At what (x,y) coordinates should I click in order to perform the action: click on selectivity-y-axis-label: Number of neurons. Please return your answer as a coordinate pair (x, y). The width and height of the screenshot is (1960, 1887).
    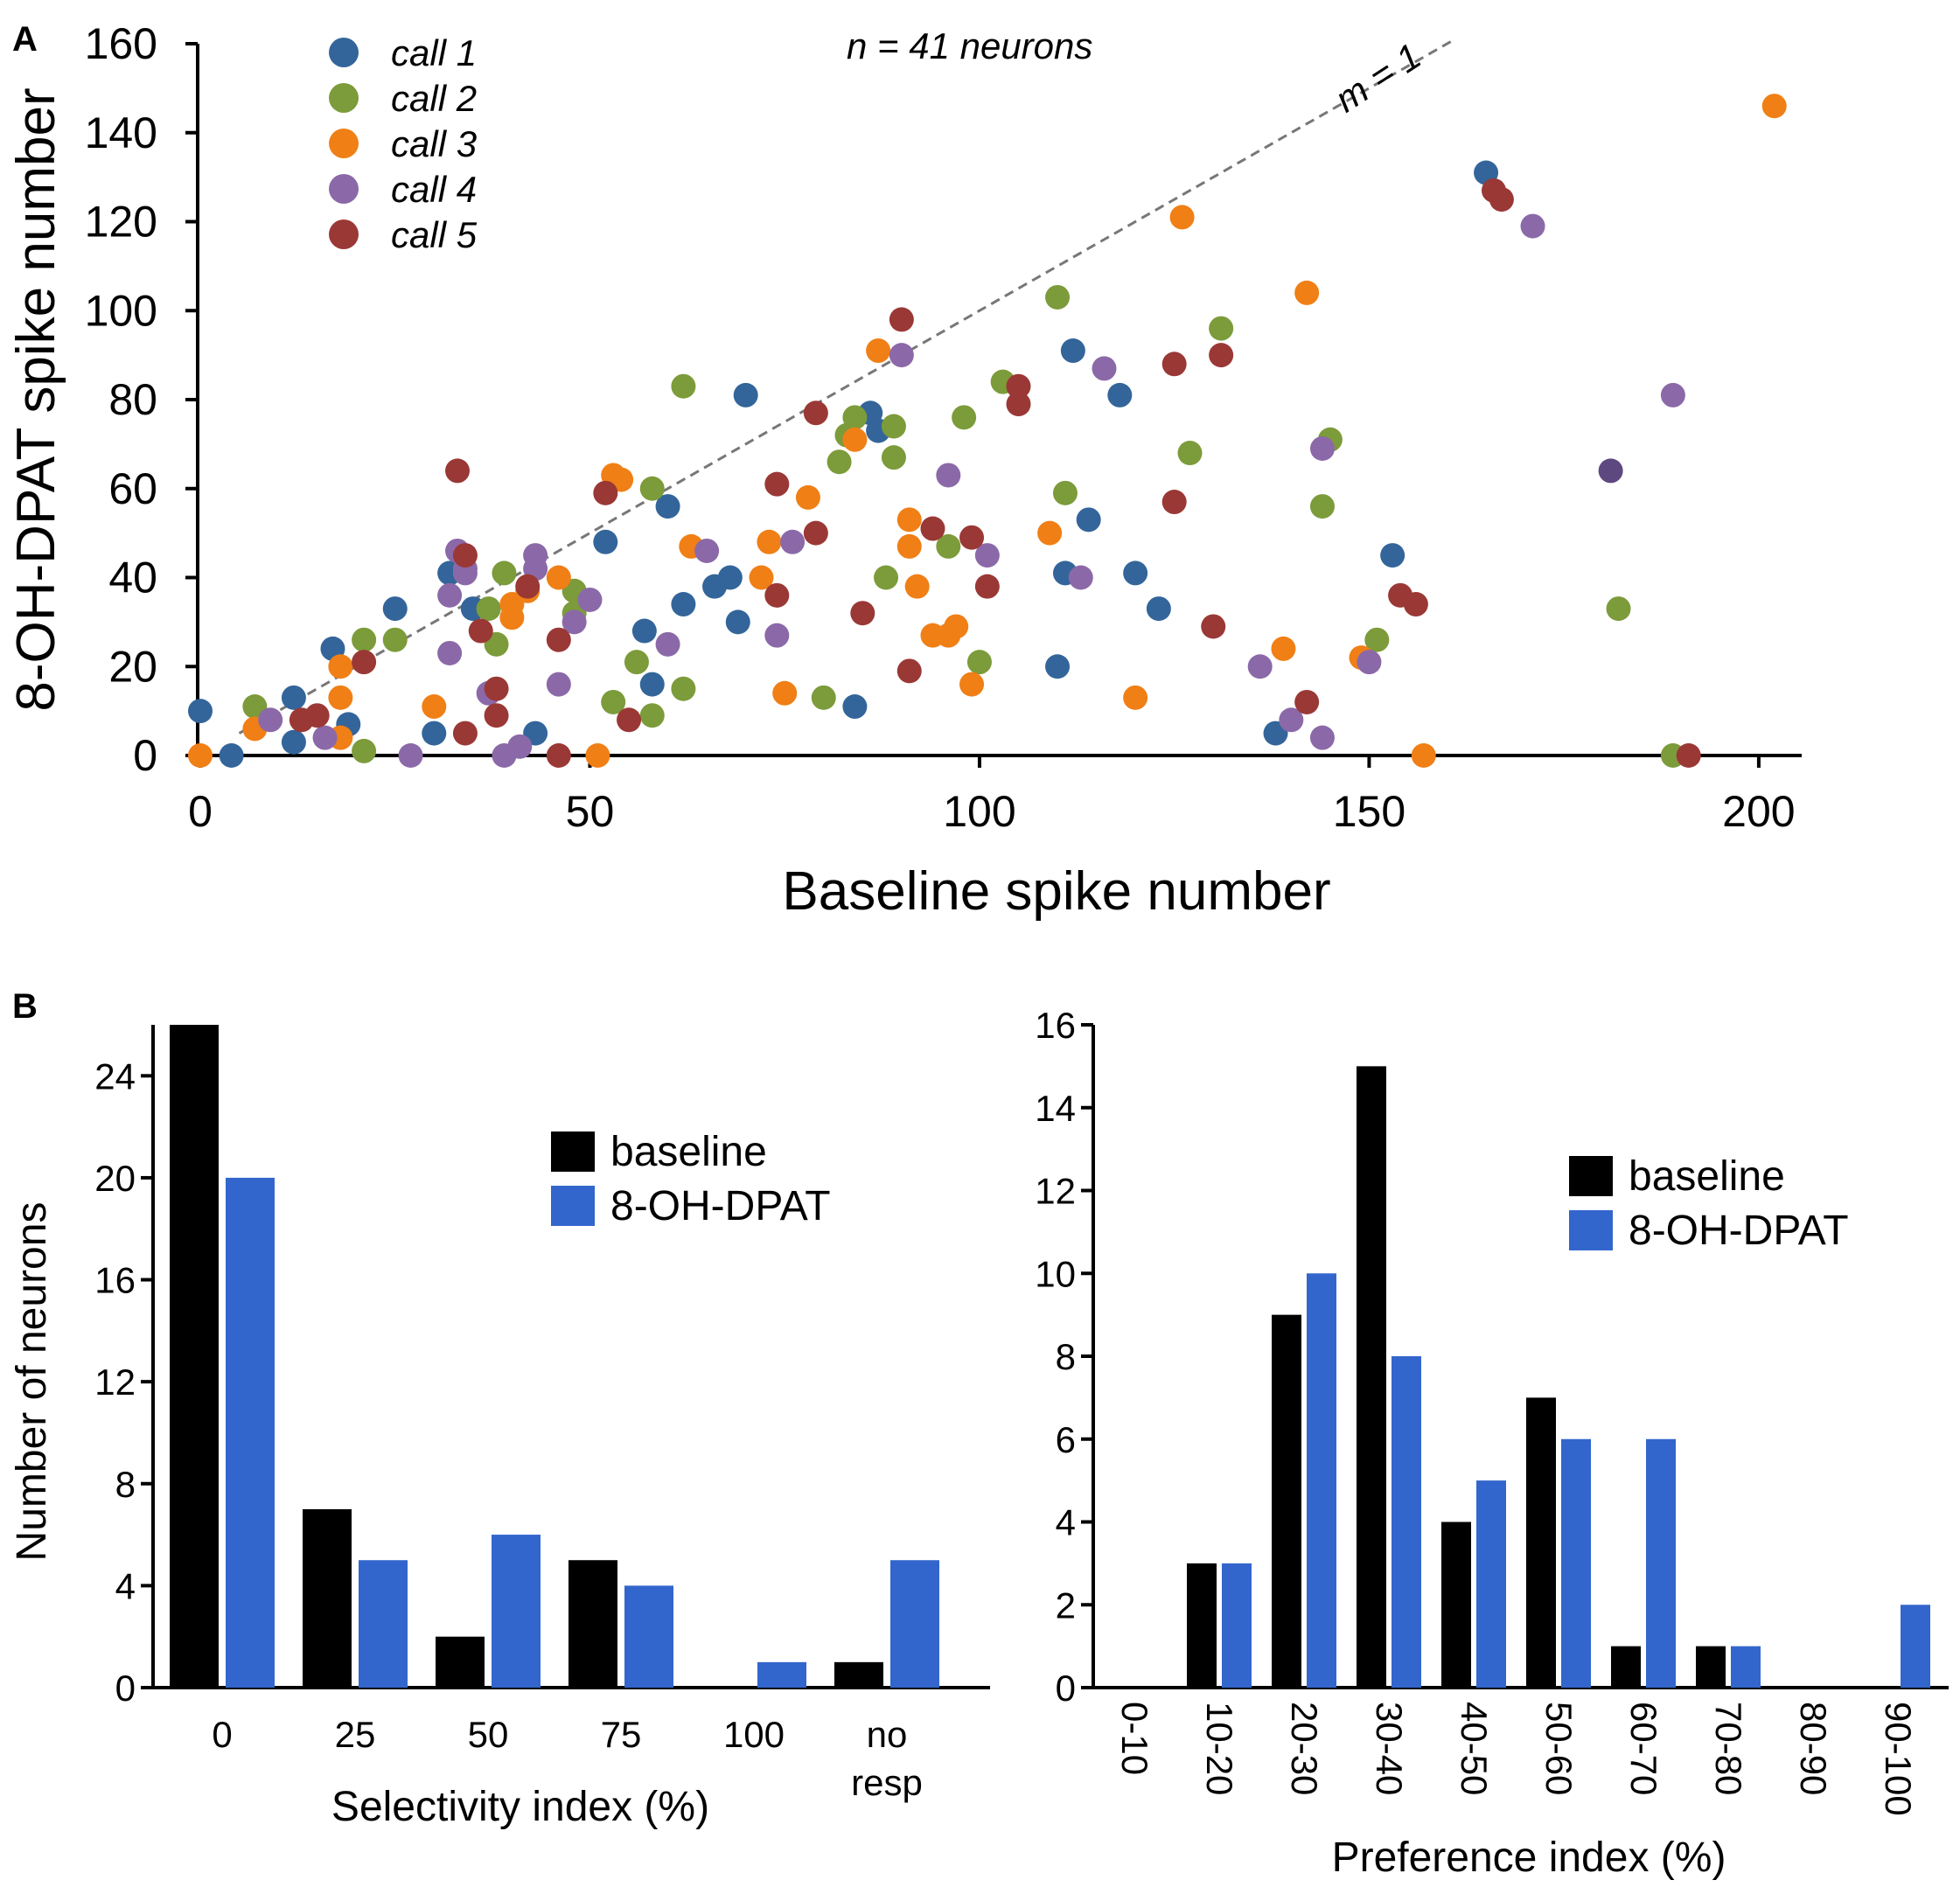
    Looking at the image, I should click on (32, 1382).